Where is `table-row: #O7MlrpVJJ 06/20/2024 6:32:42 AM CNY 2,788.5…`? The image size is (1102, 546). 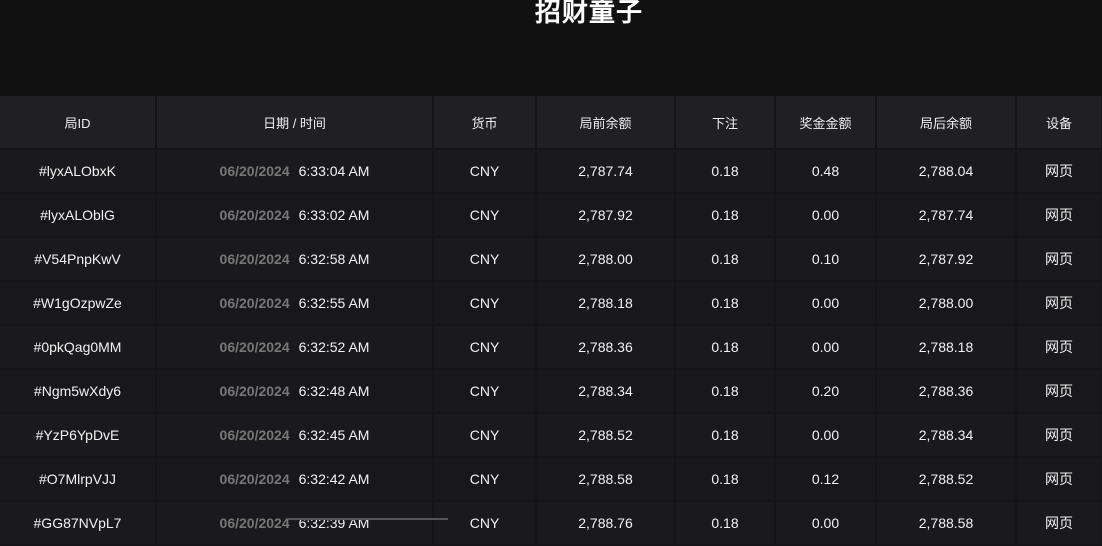 table-row: #O7MlrpVJJ 06/20/2024 6:32:42 AM CNY 2,788.5… is located at coordinates (551, 479).